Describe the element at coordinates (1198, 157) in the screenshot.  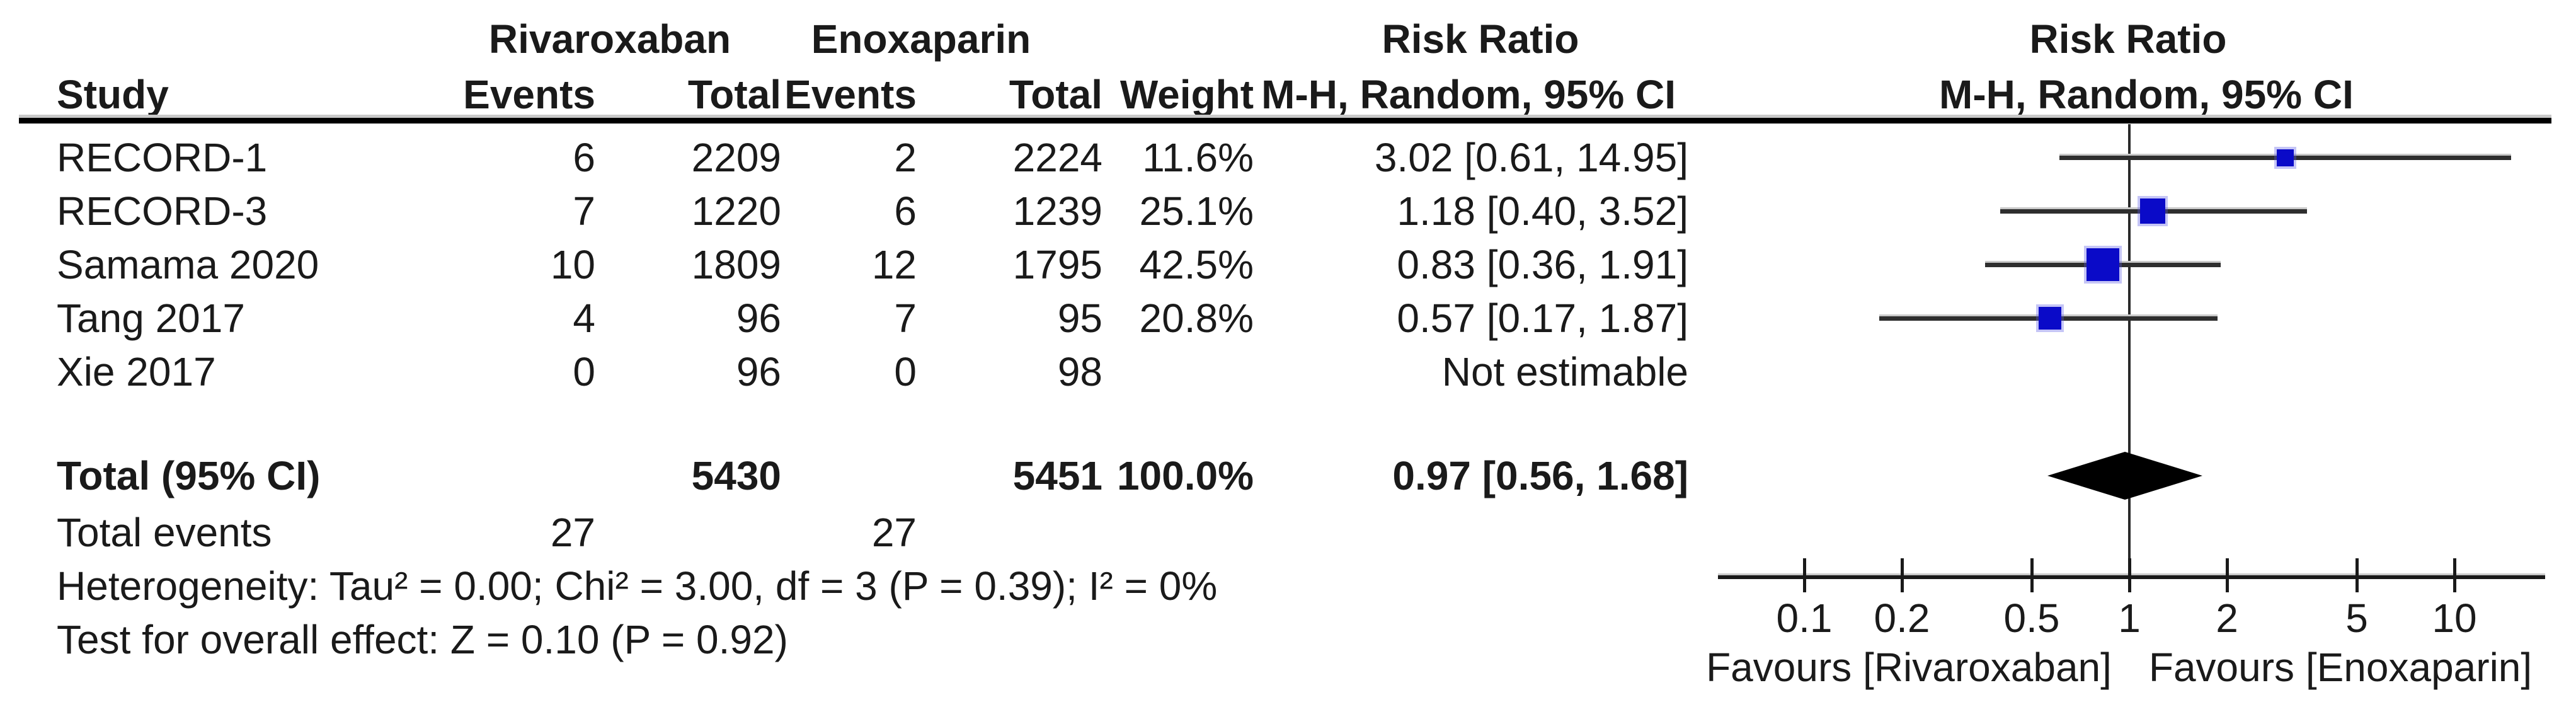
I see `weight-value: 11.6%` at that location.